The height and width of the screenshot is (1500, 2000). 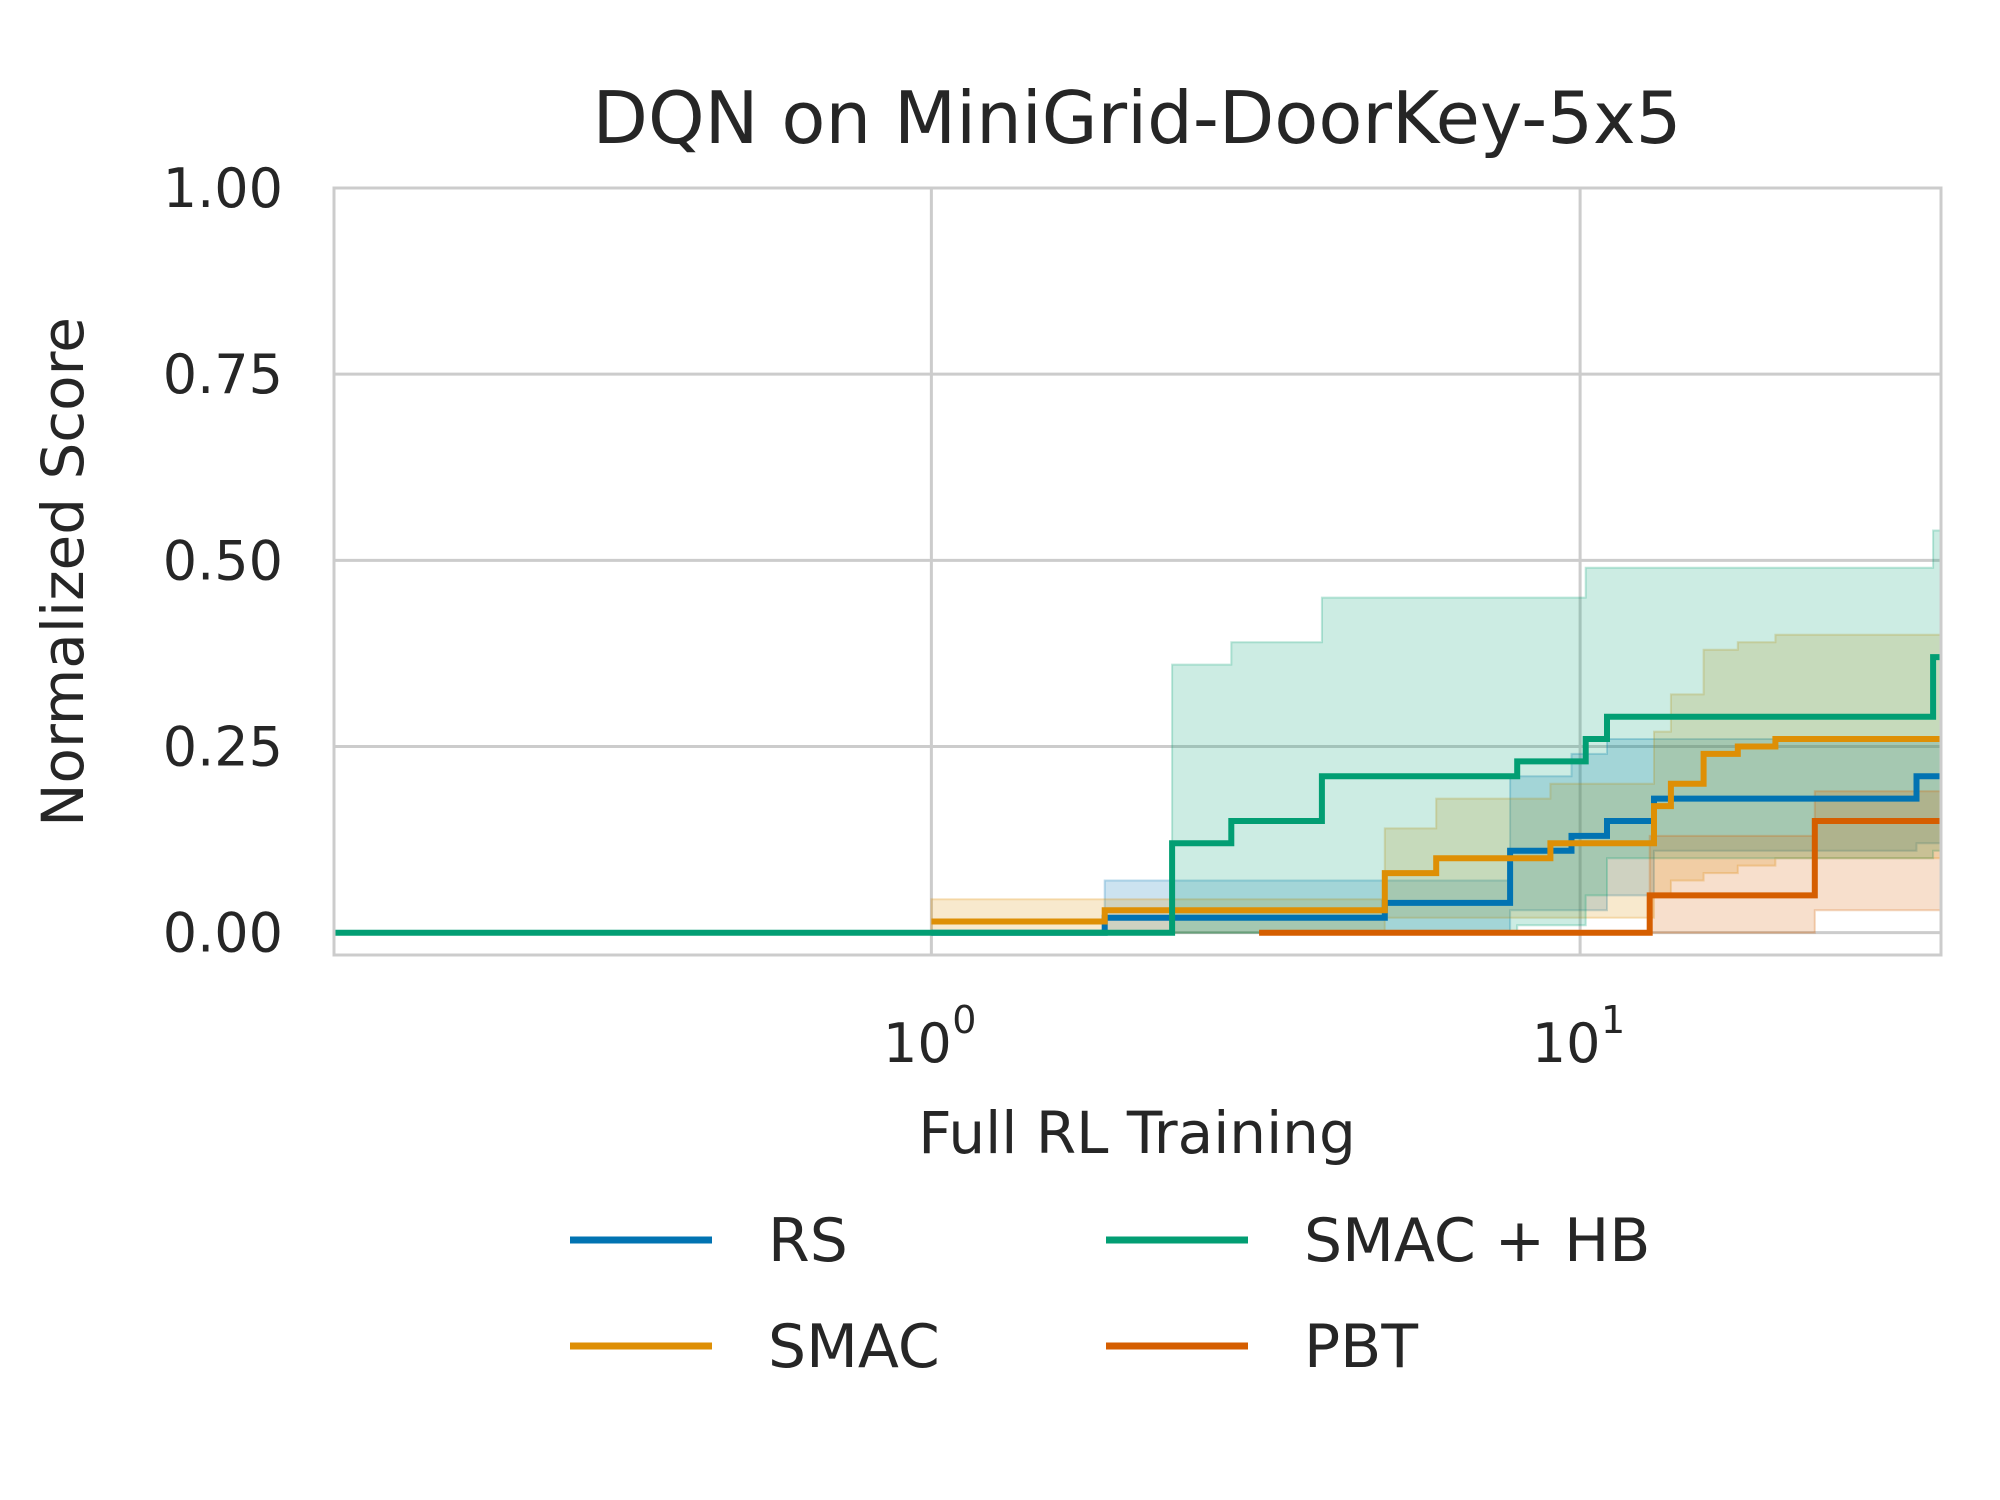 I want to click on y-axis-label: Normalized Score, so click(x=63, y=572).